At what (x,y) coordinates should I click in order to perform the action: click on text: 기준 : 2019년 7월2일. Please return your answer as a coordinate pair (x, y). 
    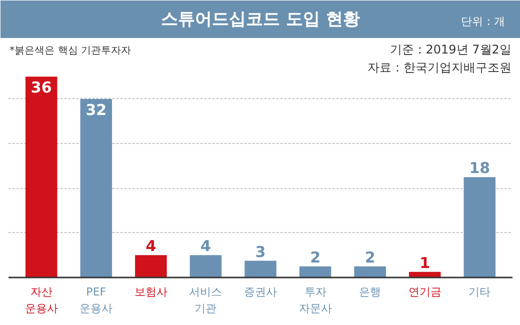
    Looking at the image, I should click on (451, 49).